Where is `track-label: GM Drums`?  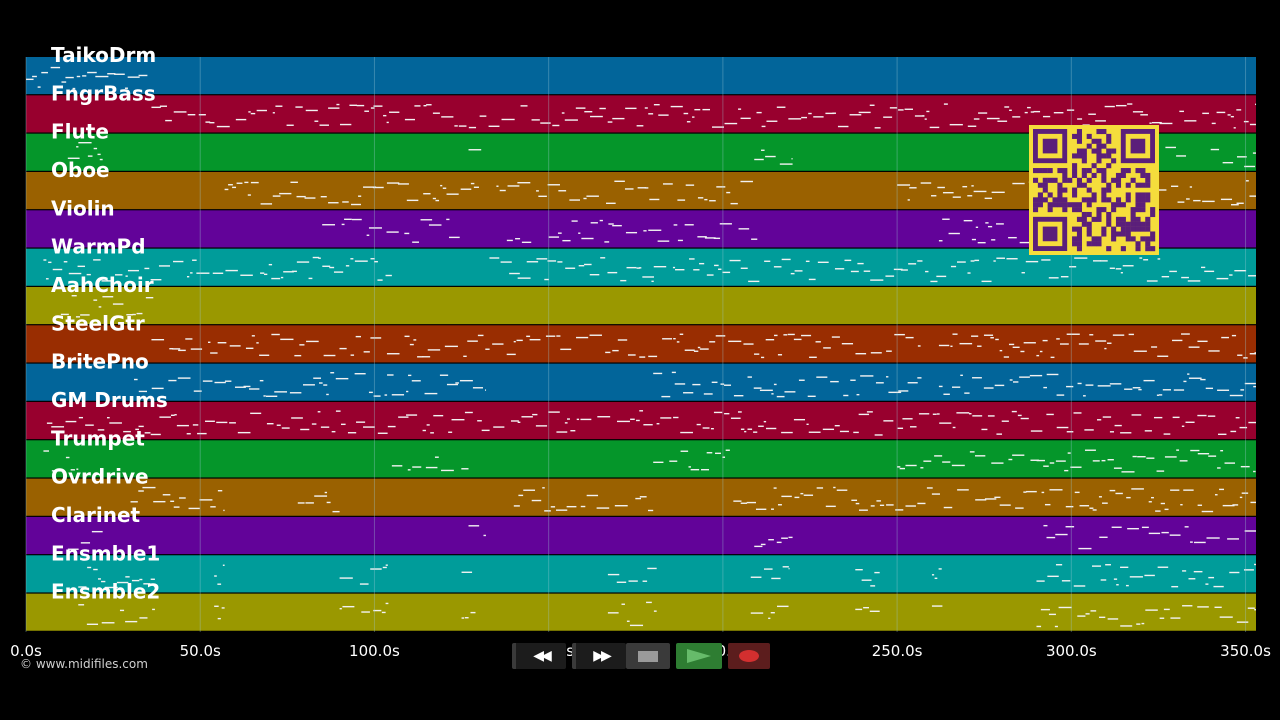 track-label: GM Drums is located at coordinates (109, 400).